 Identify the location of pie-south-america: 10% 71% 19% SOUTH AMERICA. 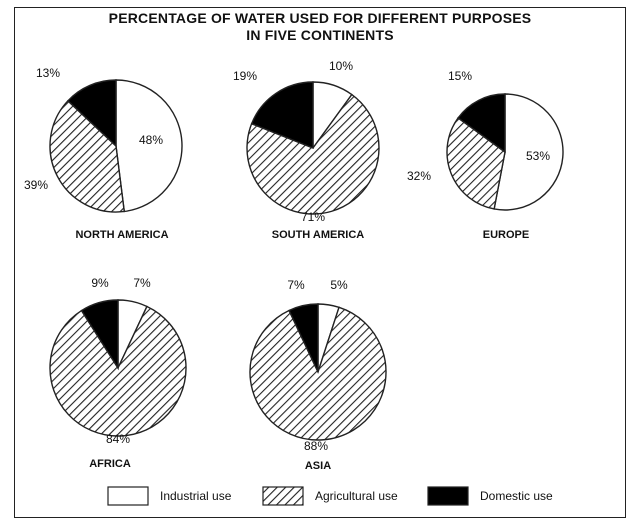
(306, 150).